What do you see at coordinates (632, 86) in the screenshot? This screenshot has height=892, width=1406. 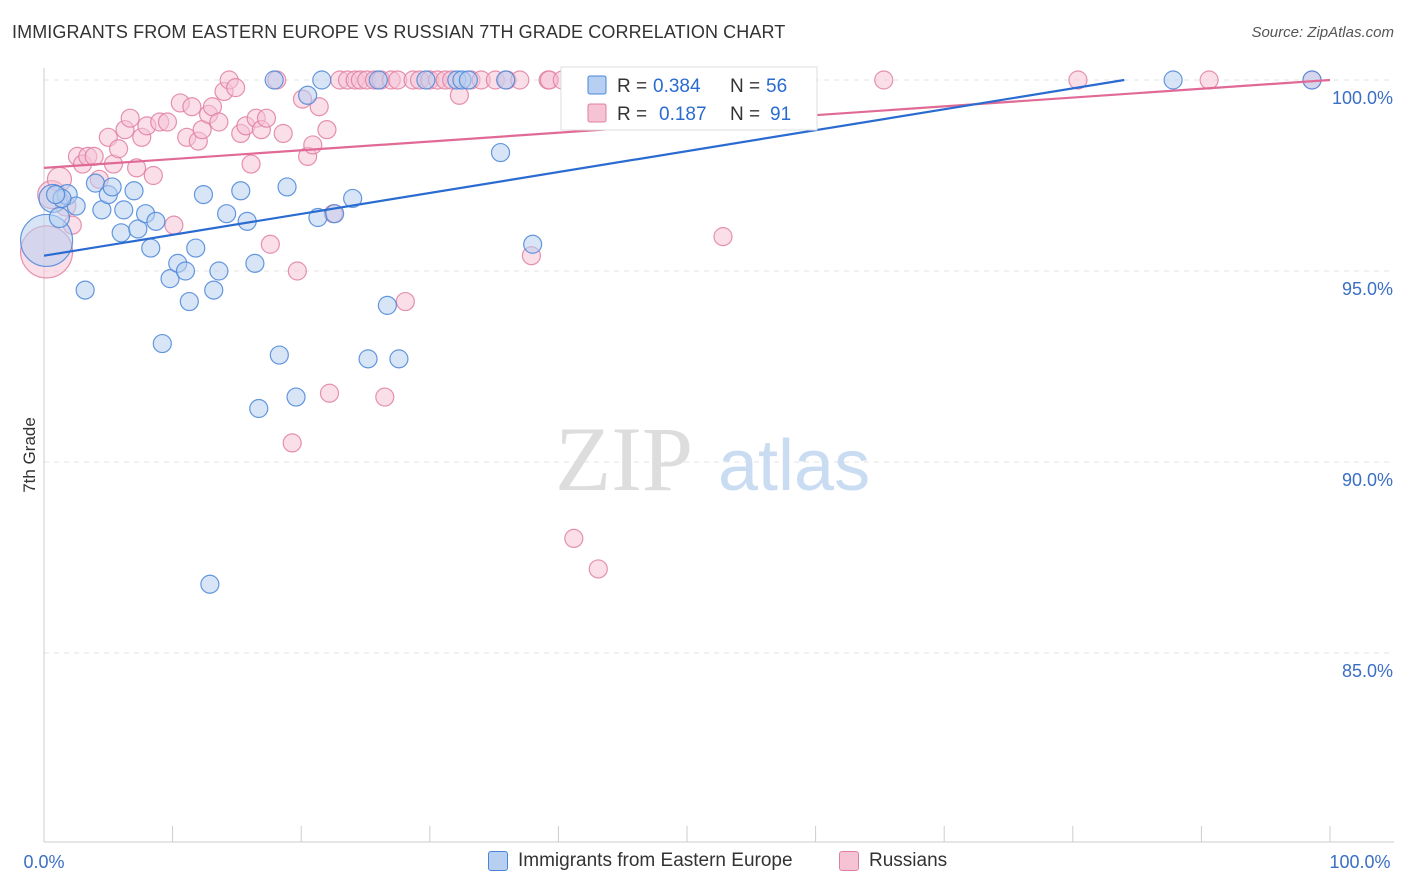 I see `stats-r-label-blue: R =` at bounding box center [632, 86].